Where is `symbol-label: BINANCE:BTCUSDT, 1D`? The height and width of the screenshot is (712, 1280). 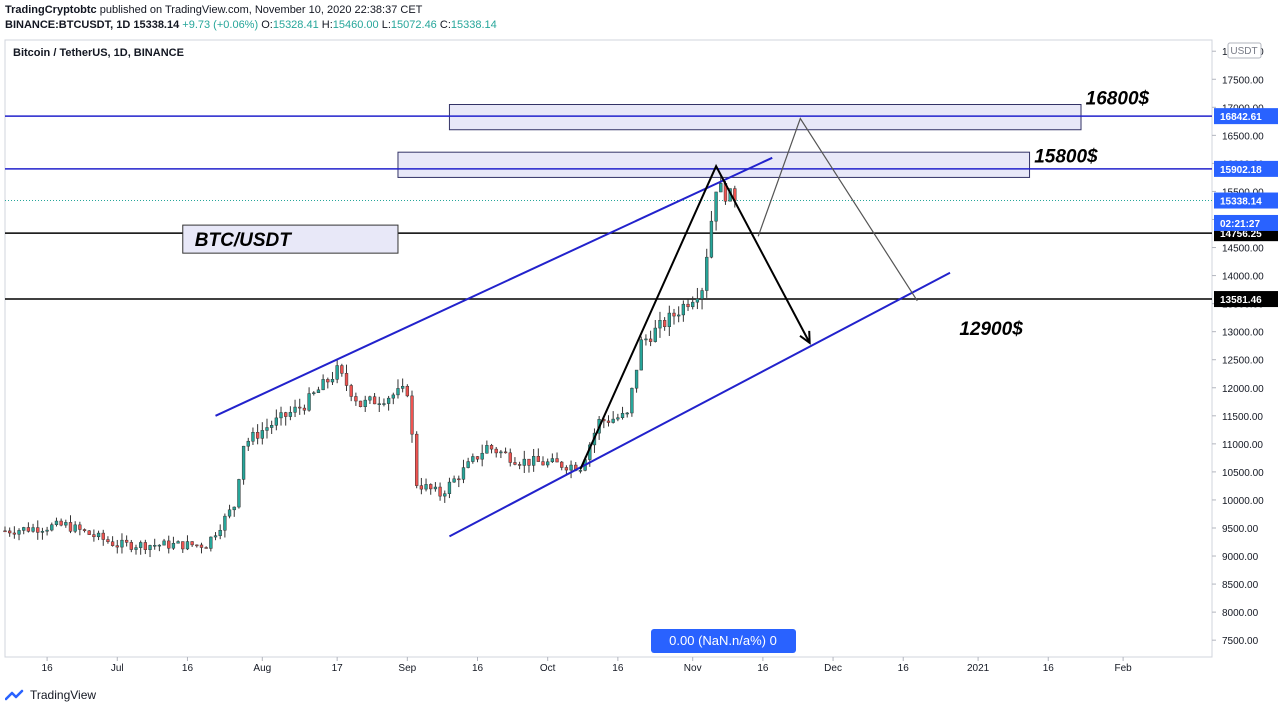
symbol-label: BINANCE:BTCUSDT, 1D is located at coordinates (68, 25).